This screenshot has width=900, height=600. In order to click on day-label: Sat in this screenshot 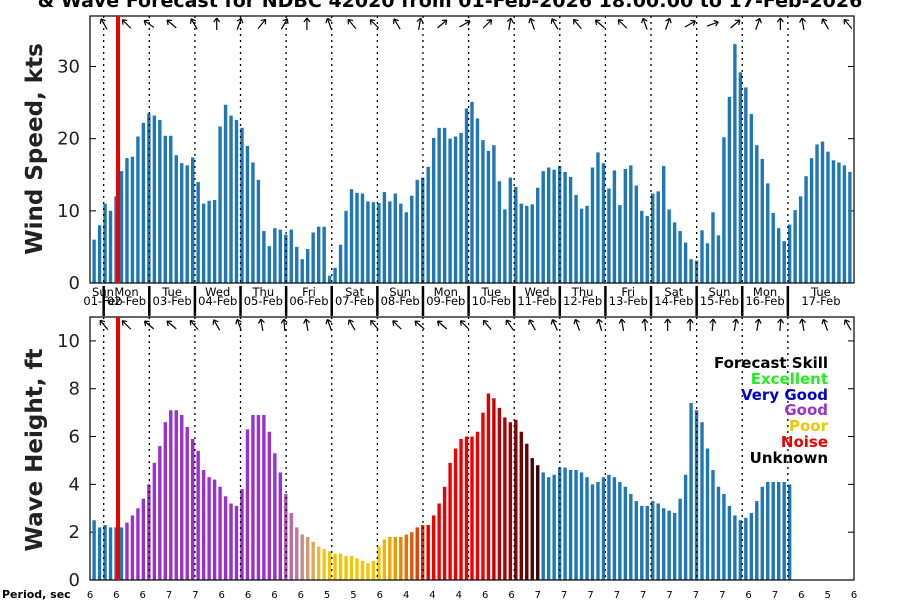, I will do `click(354, 292)`.